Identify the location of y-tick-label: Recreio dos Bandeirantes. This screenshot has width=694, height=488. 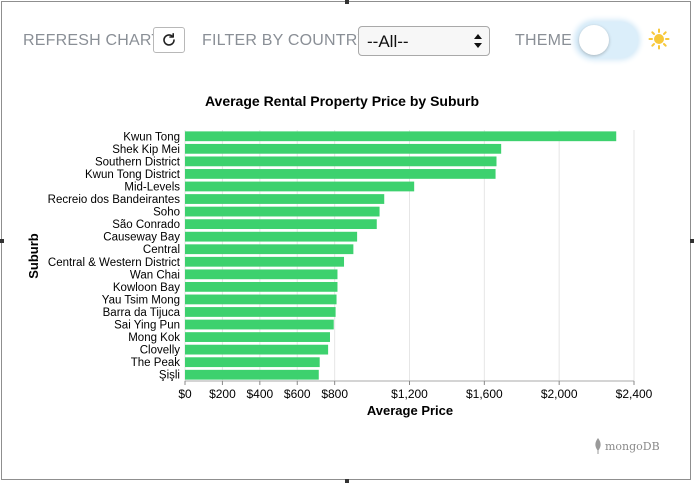
(114, 200).